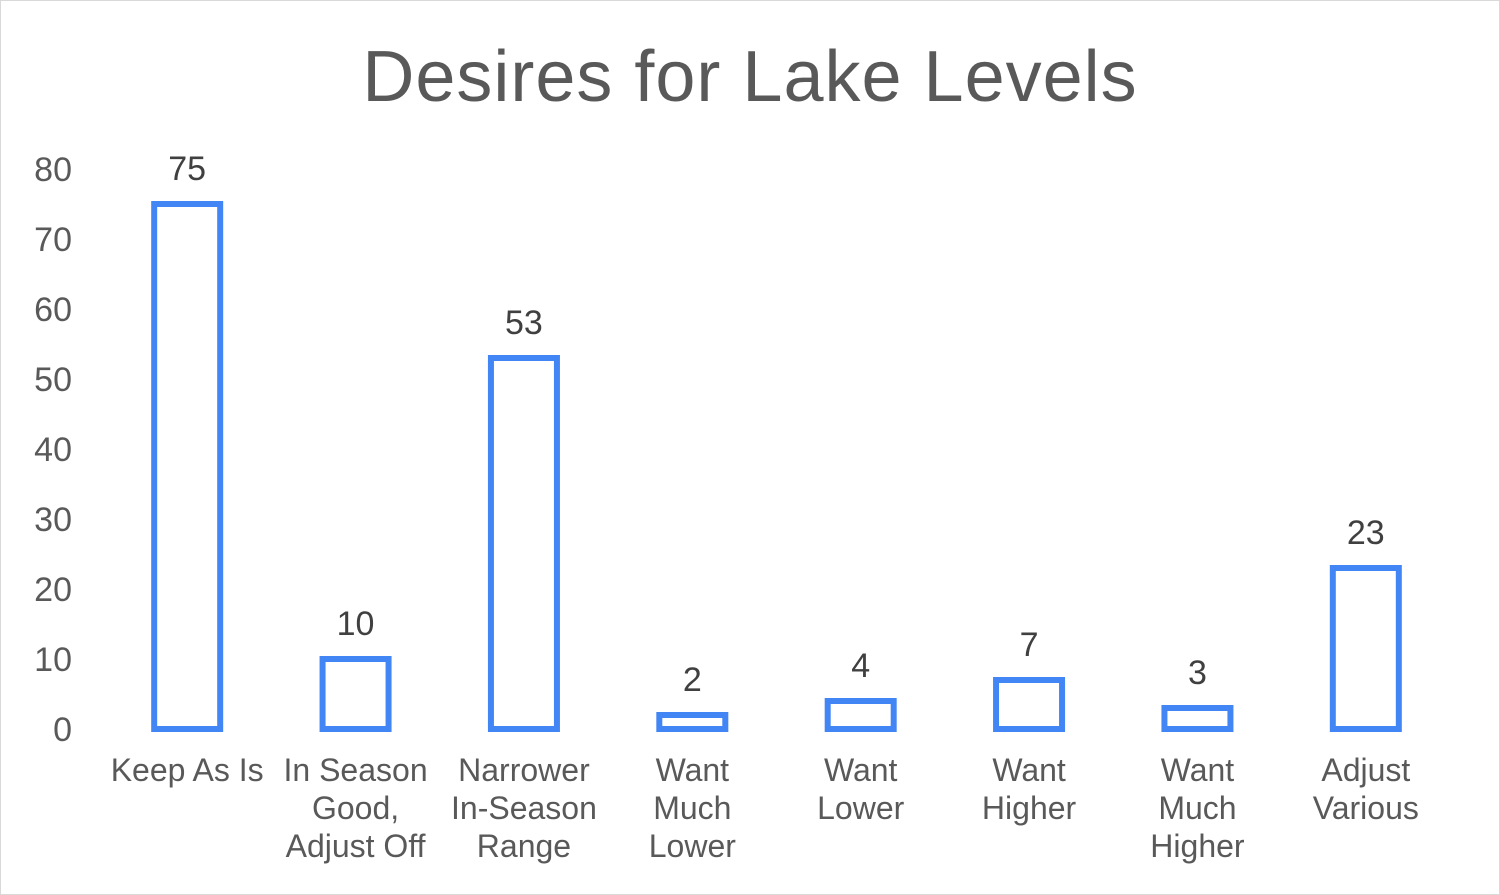 This screenshot has width=1500, height=895. What do you see at coordinates (53, 170) in the screenshot?
I see `y-tick-label: 80` at bounding box center [53, 170].